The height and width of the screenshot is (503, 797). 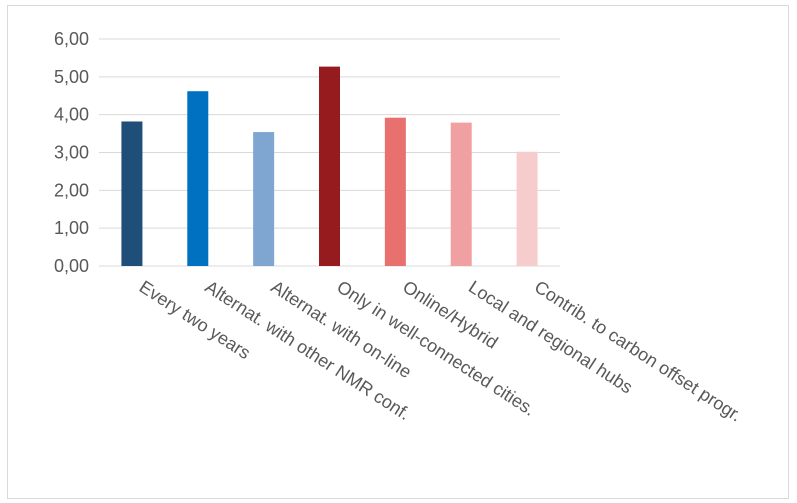 I want to click on y-tick-label: 4,00, so click(x=71, y=115).